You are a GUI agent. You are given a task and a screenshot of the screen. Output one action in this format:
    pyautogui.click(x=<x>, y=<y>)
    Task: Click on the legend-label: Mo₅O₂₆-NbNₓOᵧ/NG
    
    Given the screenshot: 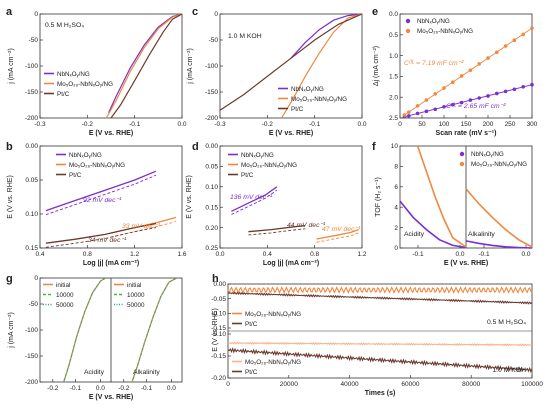 What is the action you would take?
    pyautogui.click(x=445, y=31)
    